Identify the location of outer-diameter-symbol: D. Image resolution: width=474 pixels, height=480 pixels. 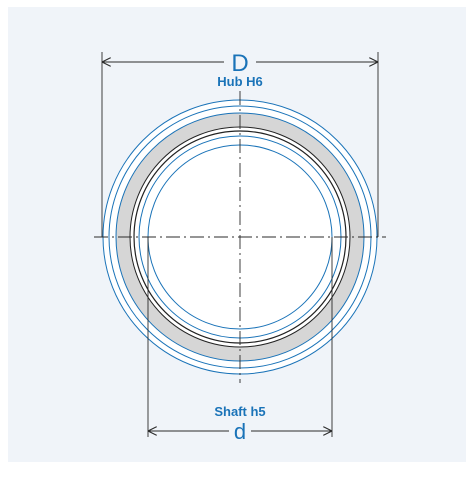
(239, 63).